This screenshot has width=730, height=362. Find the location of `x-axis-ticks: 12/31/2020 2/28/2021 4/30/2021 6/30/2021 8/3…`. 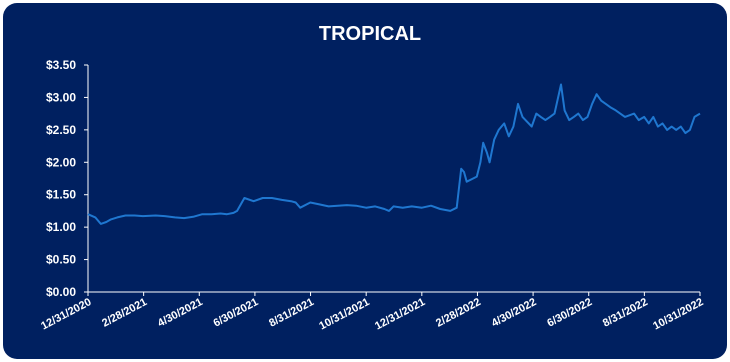

x-axis-ticks: 12/31/2020 2/28/2021 4/30/2021 6/30/2021 8/3… is located at coordinates (372, 312).